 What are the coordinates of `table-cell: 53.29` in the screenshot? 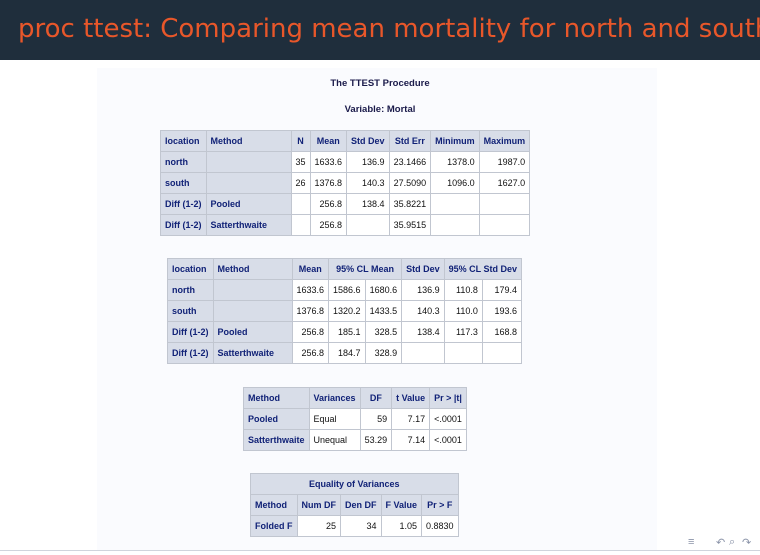 It's located at (376, 440).